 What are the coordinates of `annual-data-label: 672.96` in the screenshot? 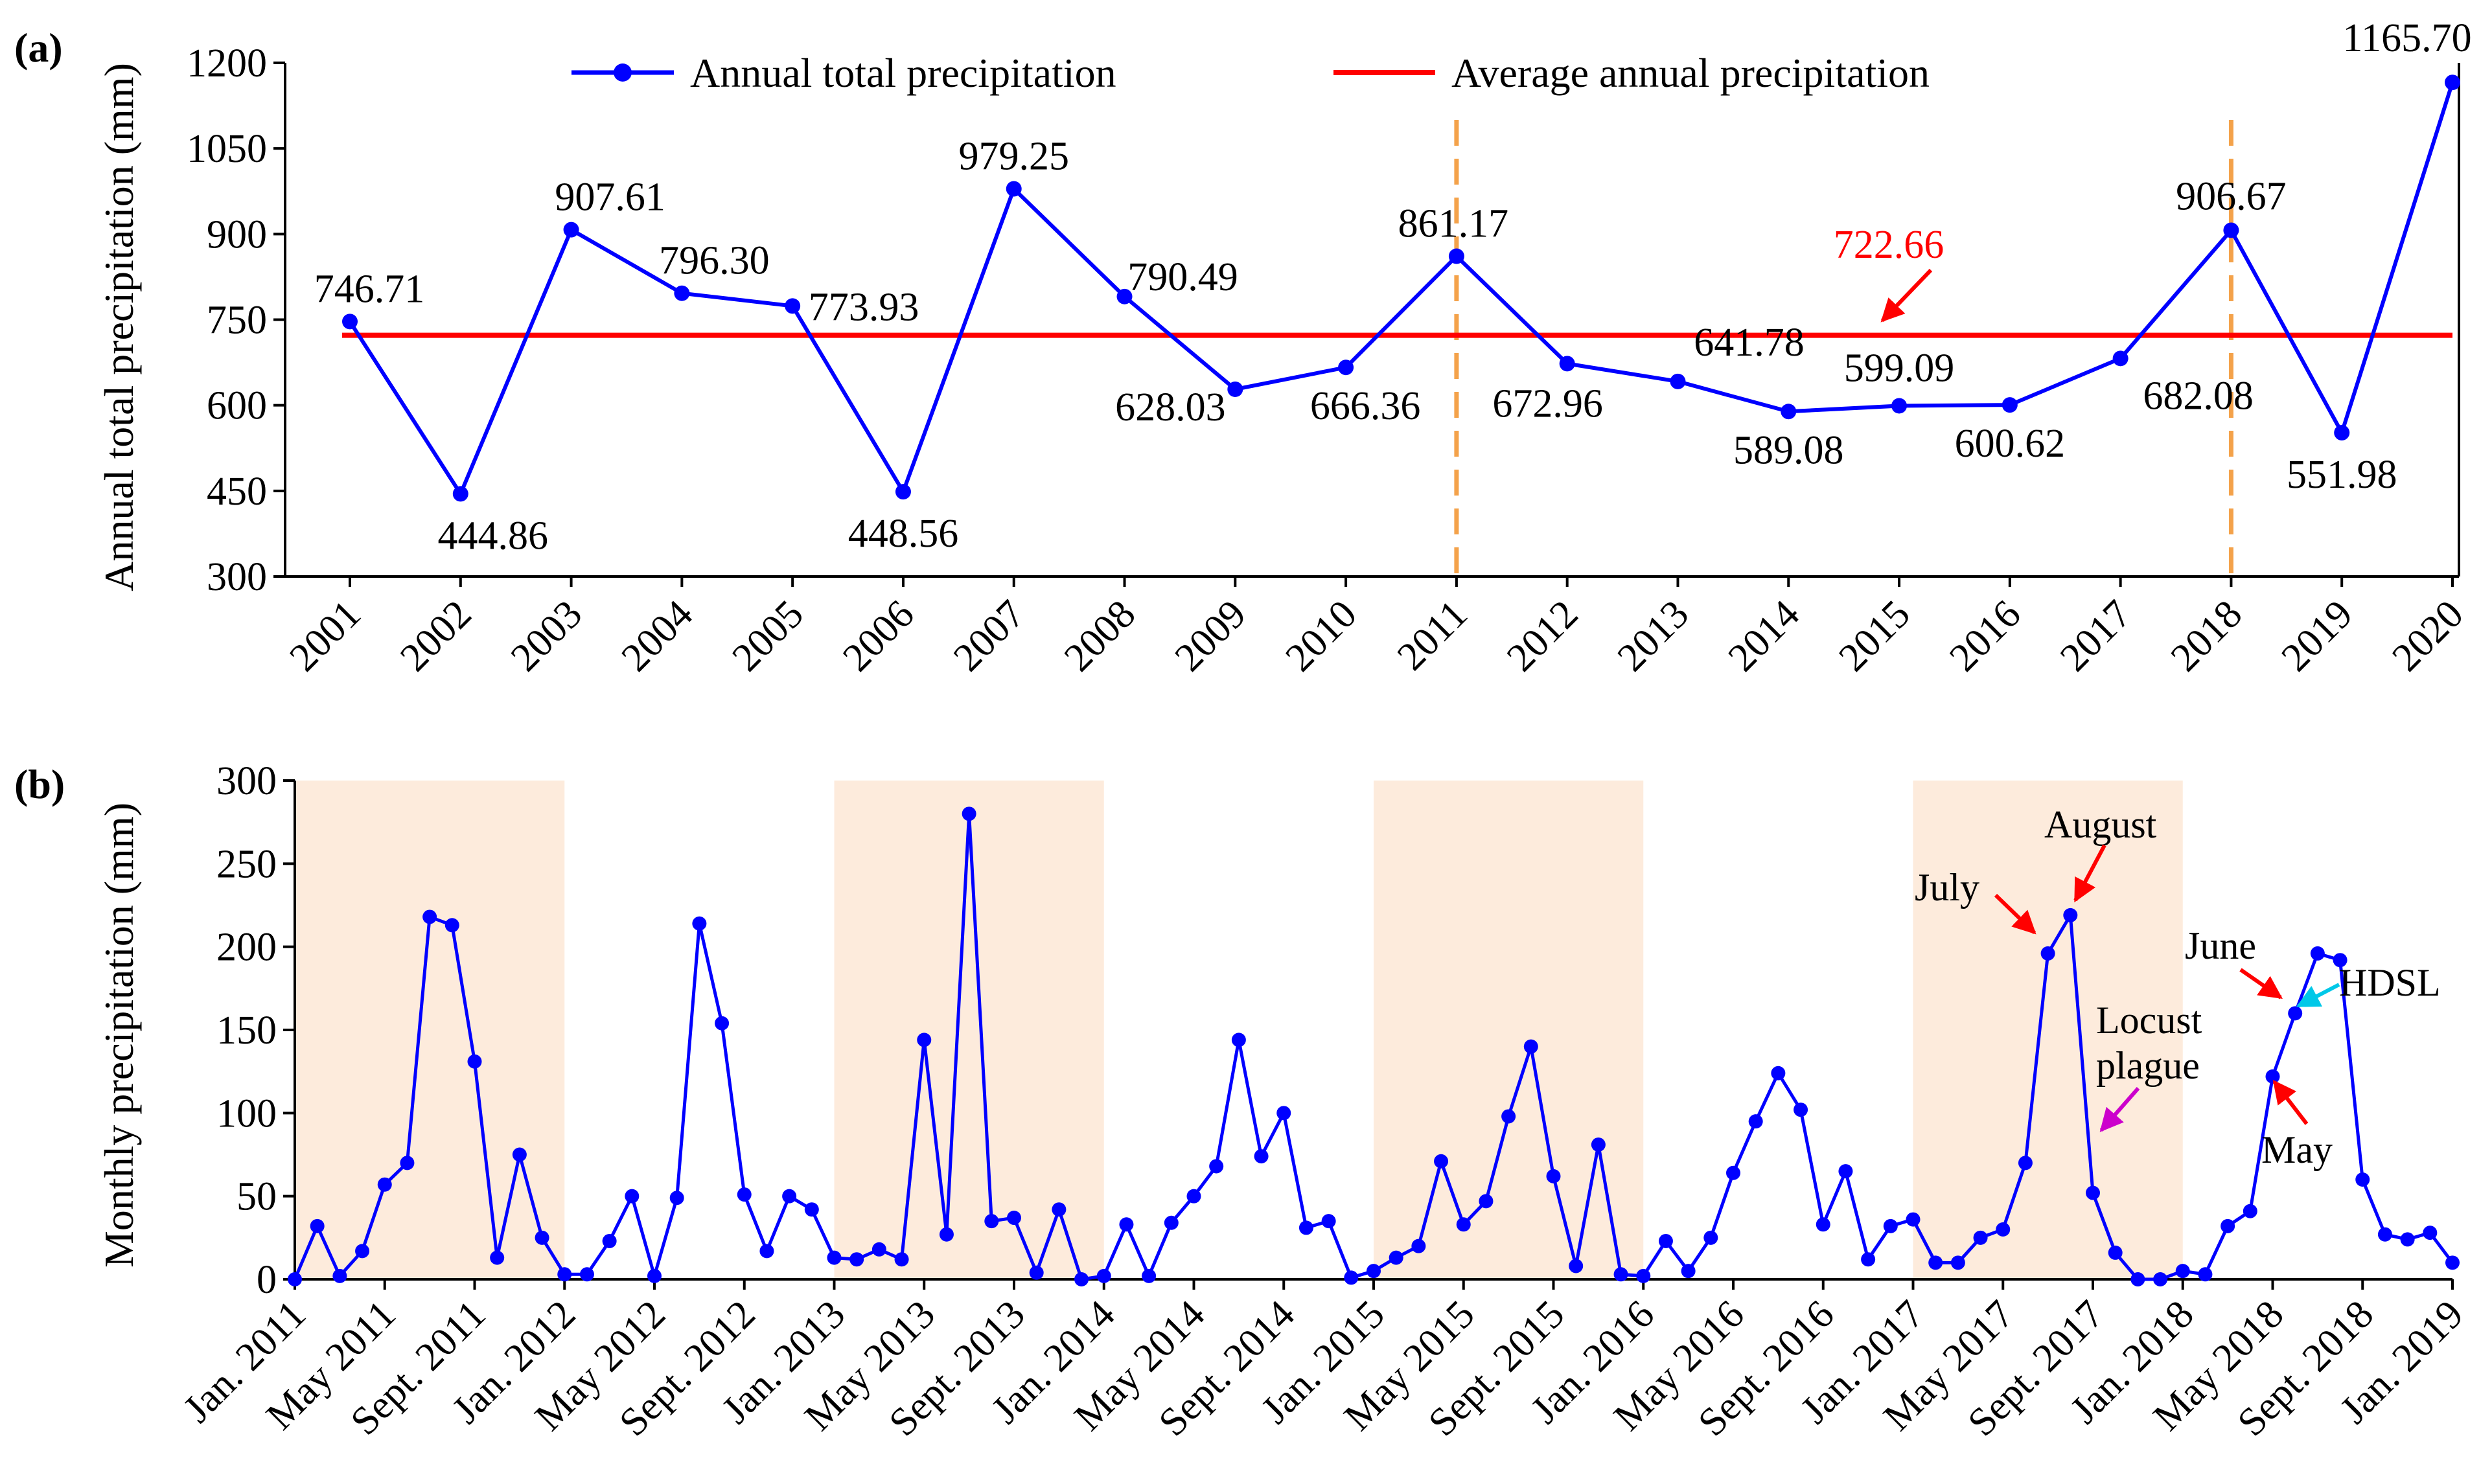 It's located at (1547, 404).